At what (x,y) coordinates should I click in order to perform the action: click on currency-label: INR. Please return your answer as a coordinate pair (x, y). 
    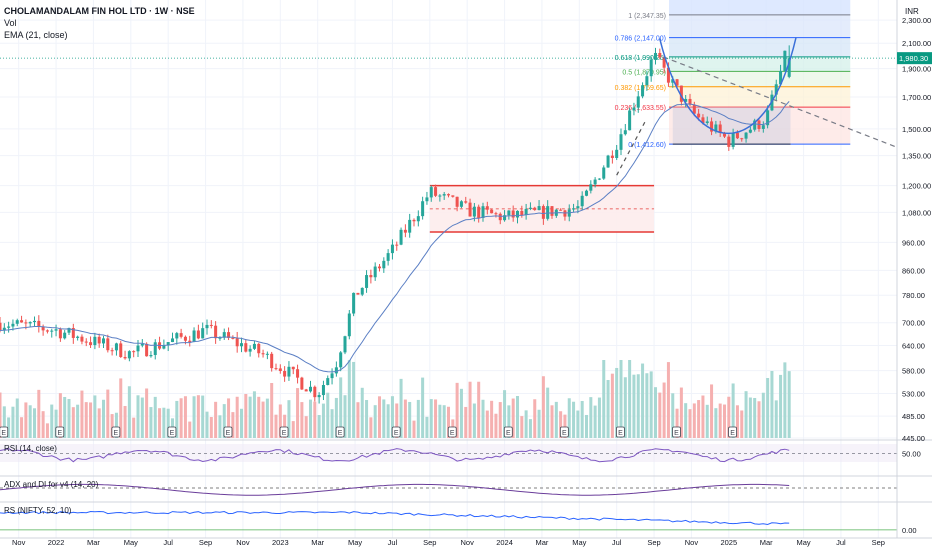
    Looking at the image, I should click on (912, 11).